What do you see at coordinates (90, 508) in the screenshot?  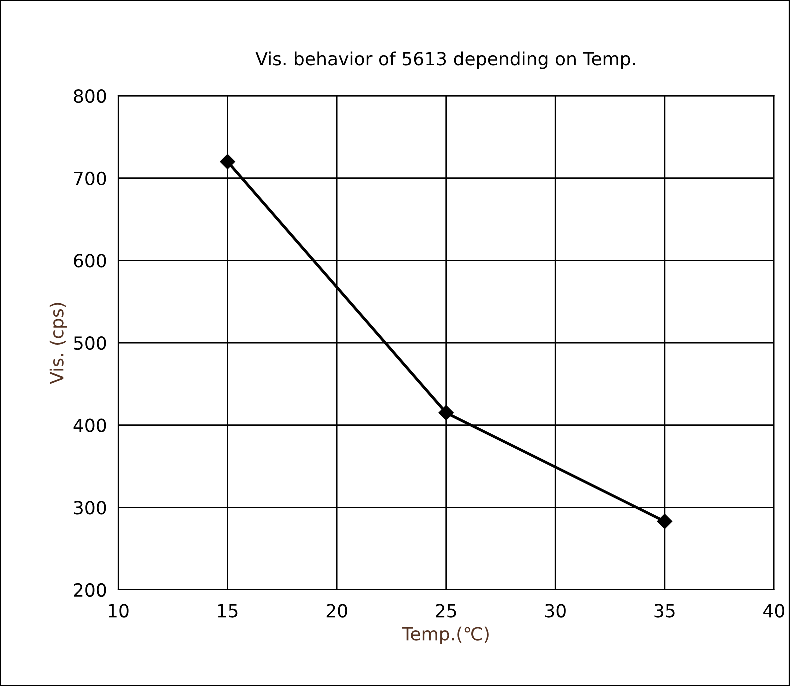 I see `y-tick-label: 300` at bounding box center [90, 508].